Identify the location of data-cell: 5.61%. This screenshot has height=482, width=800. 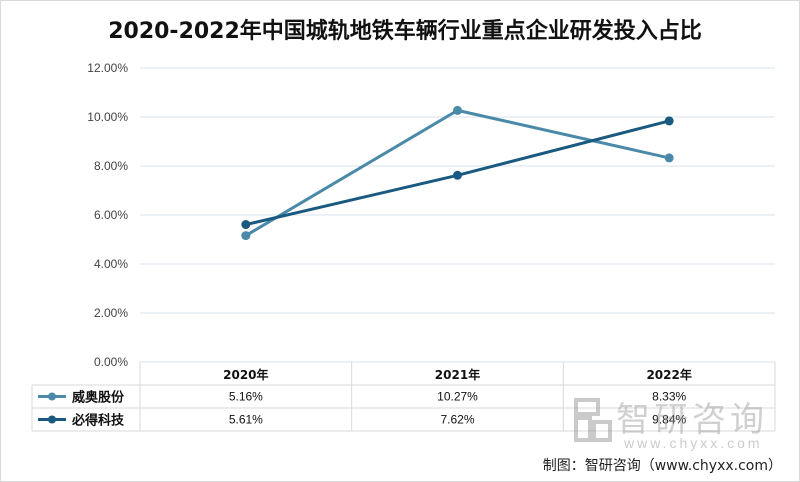
(246, 420).